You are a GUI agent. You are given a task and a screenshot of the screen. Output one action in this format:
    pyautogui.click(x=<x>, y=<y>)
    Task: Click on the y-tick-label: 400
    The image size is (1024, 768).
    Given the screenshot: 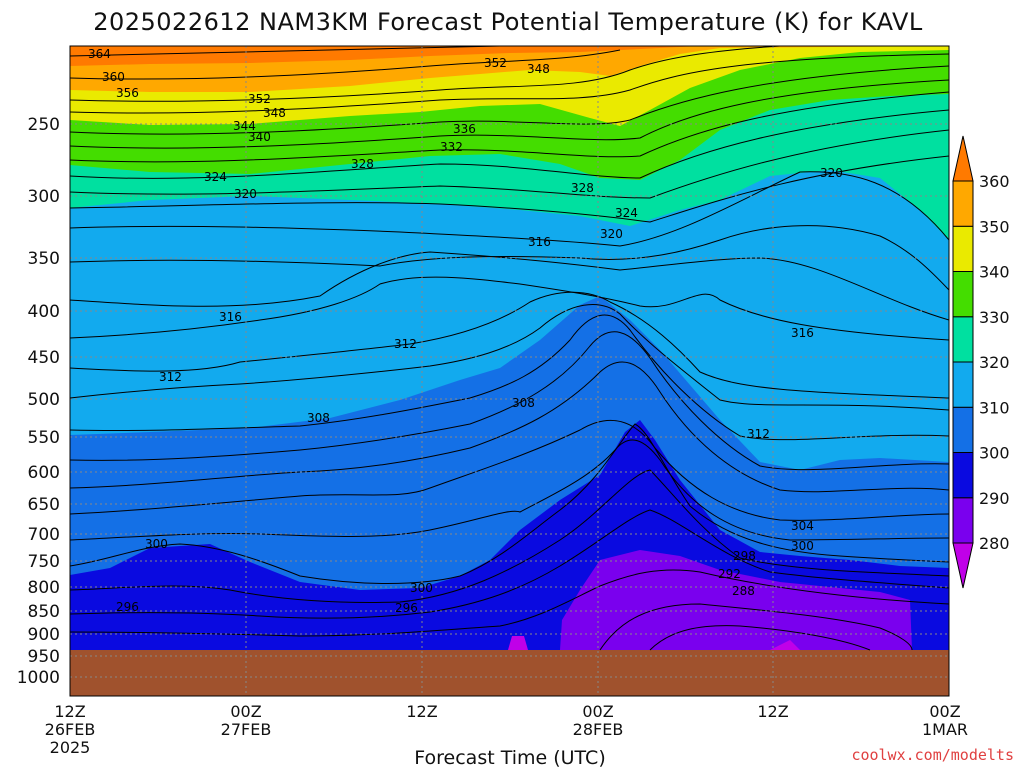 What is the action you would take?
    pyautogui.click(x=44, y=312)
    